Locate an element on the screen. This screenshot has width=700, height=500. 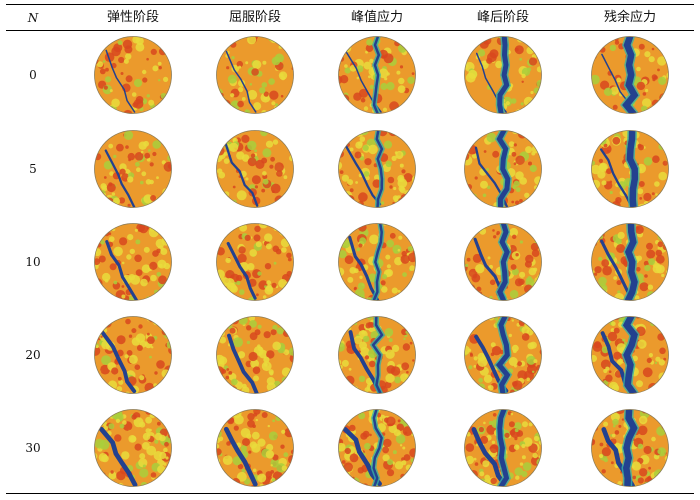
row-label-n10: 10 is located at coordinates (33, 262).